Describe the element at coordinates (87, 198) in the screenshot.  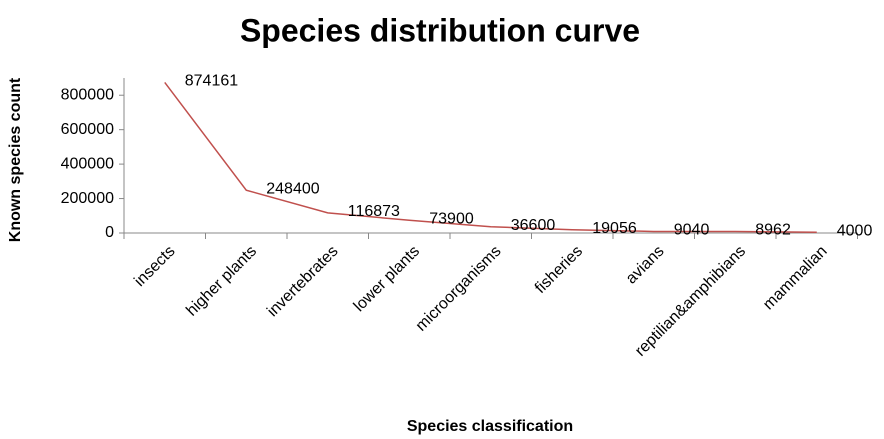
I see `y-tick-label: 200000` at that location.